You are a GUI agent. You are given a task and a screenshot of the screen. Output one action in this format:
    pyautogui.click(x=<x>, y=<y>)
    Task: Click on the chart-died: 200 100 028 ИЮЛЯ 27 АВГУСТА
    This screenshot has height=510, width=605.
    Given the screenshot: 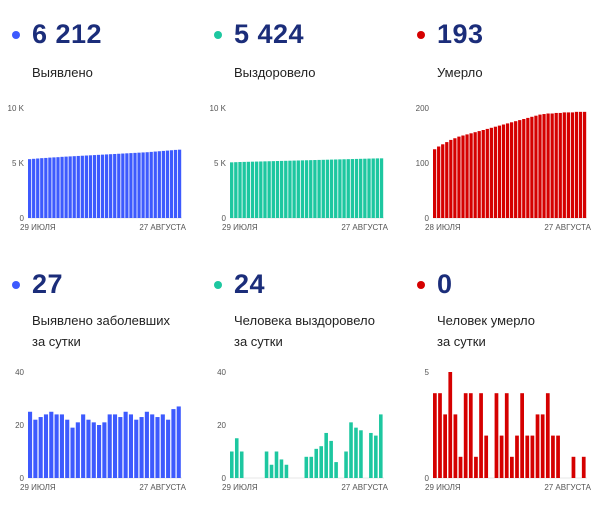 What is the action you would take?
    pyautogui.click(x=504, y=168)
    